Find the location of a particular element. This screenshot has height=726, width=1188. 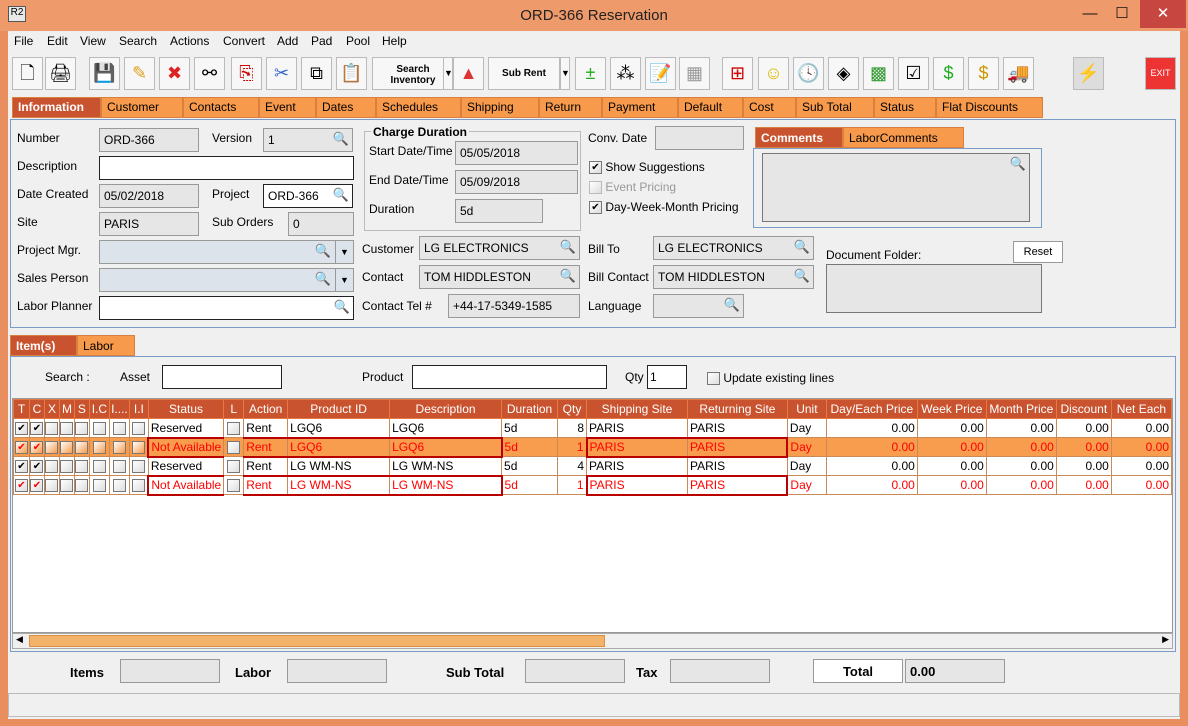

tab-status: Status is located at coordinates (905, 107).